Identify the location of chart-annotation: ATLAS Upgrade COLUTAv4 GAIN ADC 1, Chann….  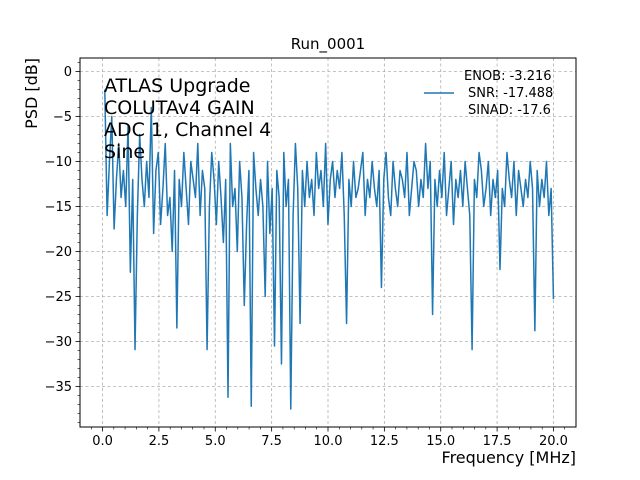
(187, 119).